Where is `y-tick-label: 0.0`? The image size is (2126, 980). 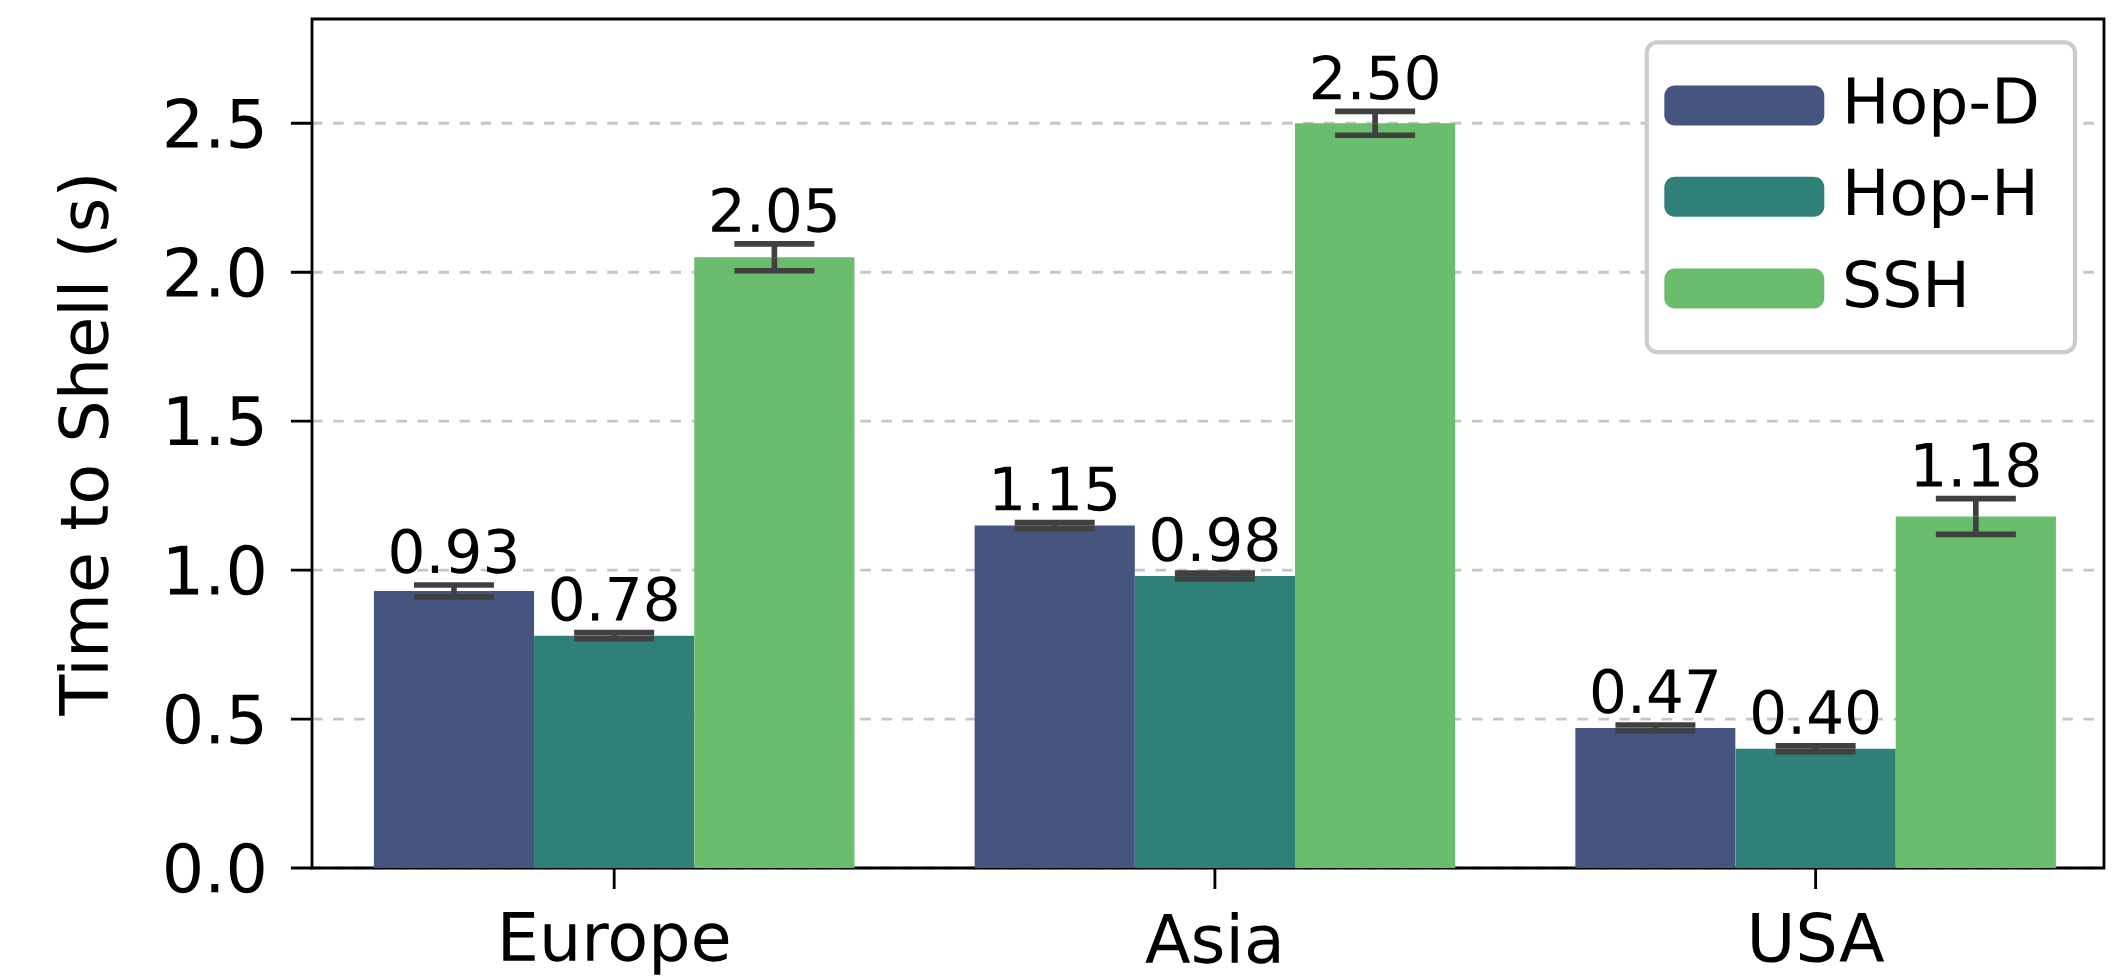 y-tick-label: 0.0 is located at coordinates (215, 868).